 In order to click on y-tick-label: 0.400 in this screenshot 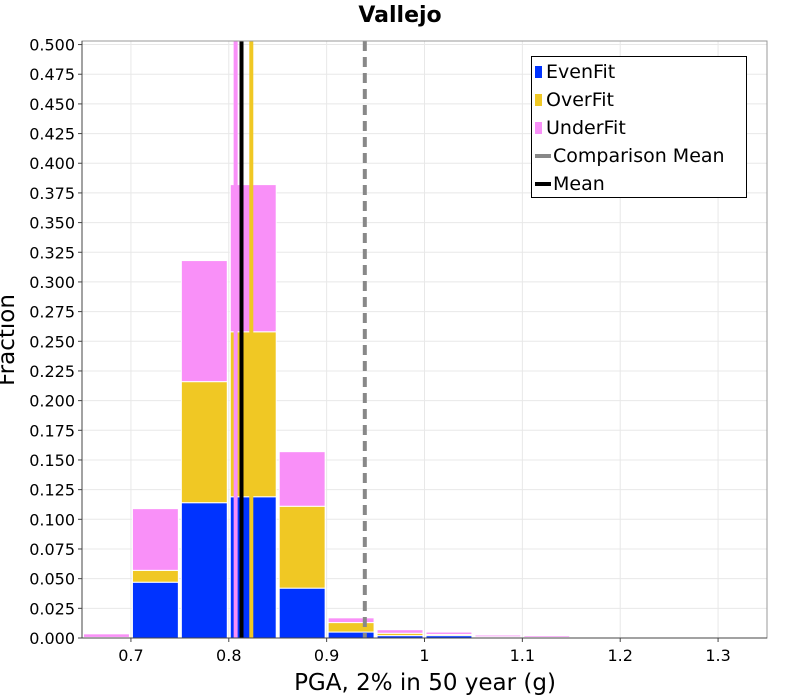, I will do `click(52, 163)`.